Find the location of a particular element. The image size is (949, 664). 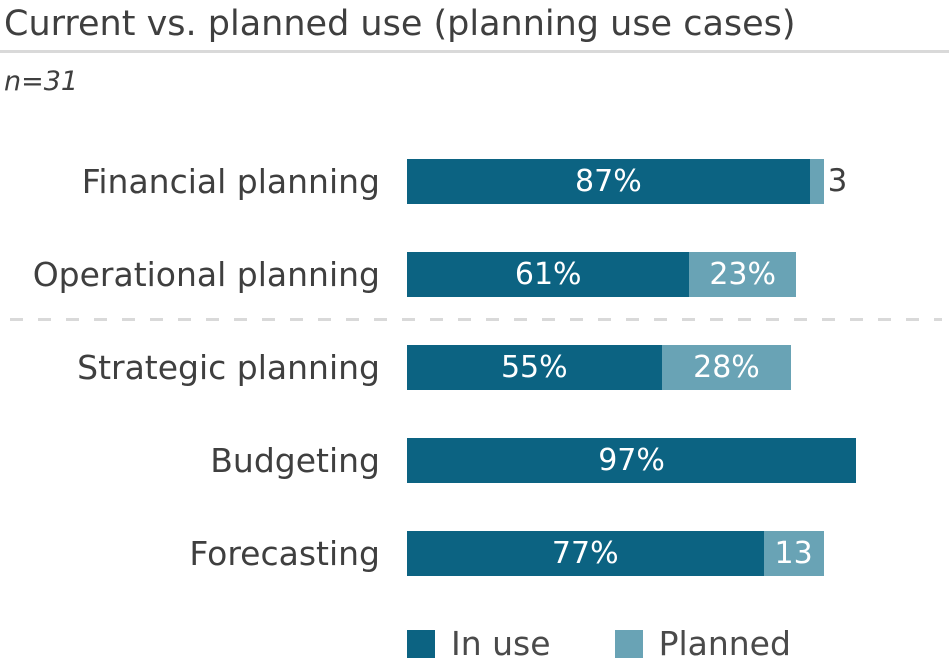

bar-value-label: 28% is located at coordinates (726, 367).